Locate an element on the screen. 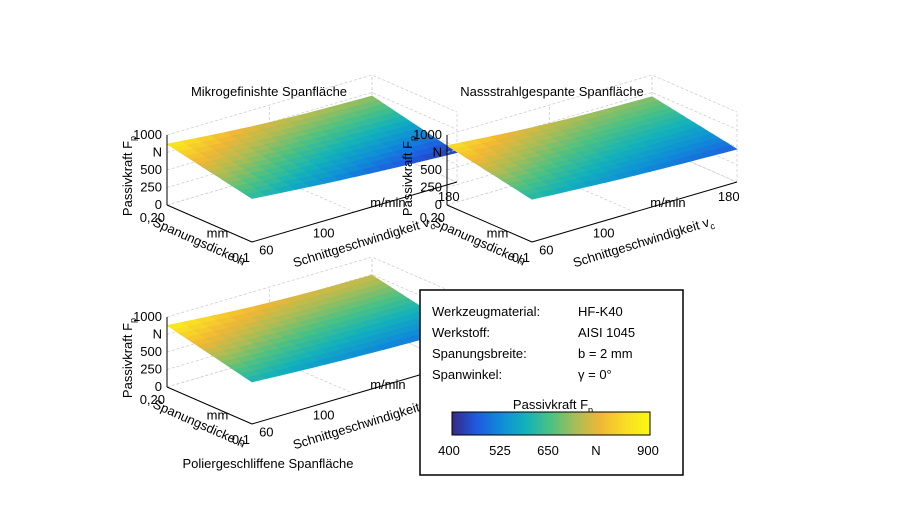  info-label: Spanwinkel: is located at coordinates (467, 374).